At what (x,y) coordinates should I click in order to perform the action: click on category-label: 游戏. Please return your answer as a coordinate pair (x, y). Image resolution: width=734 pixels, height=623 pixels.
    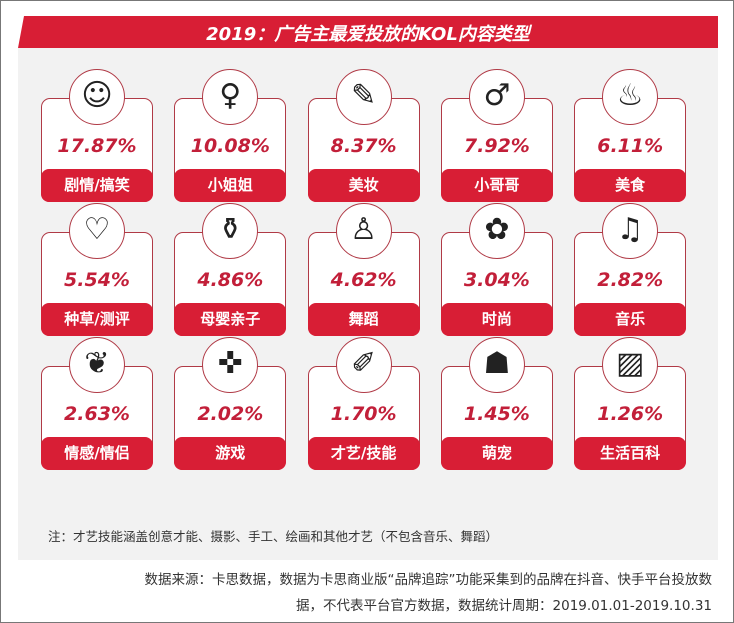
    Looking at the image, I should click on (230, 453).